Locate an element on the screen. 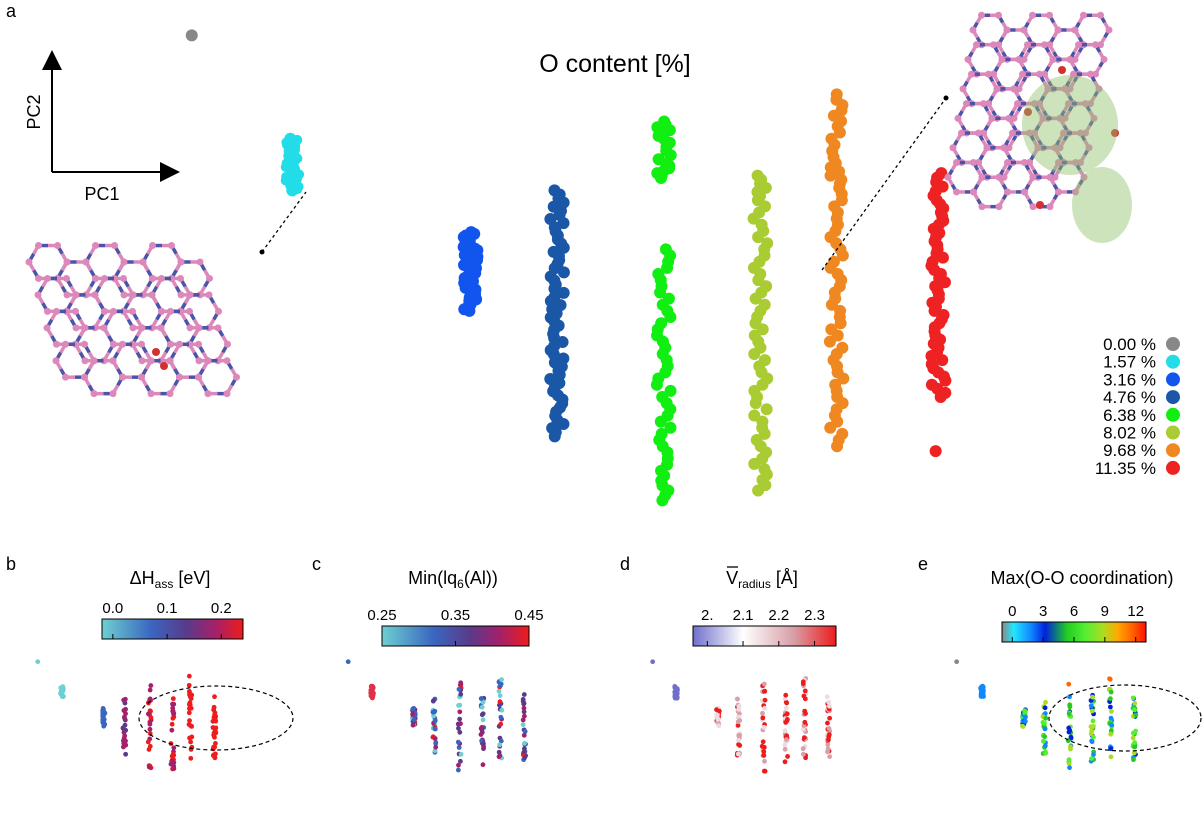 This screenshot has width=1202, height=820. highlight-ellipse-e is located at coordinates (1125, 718).